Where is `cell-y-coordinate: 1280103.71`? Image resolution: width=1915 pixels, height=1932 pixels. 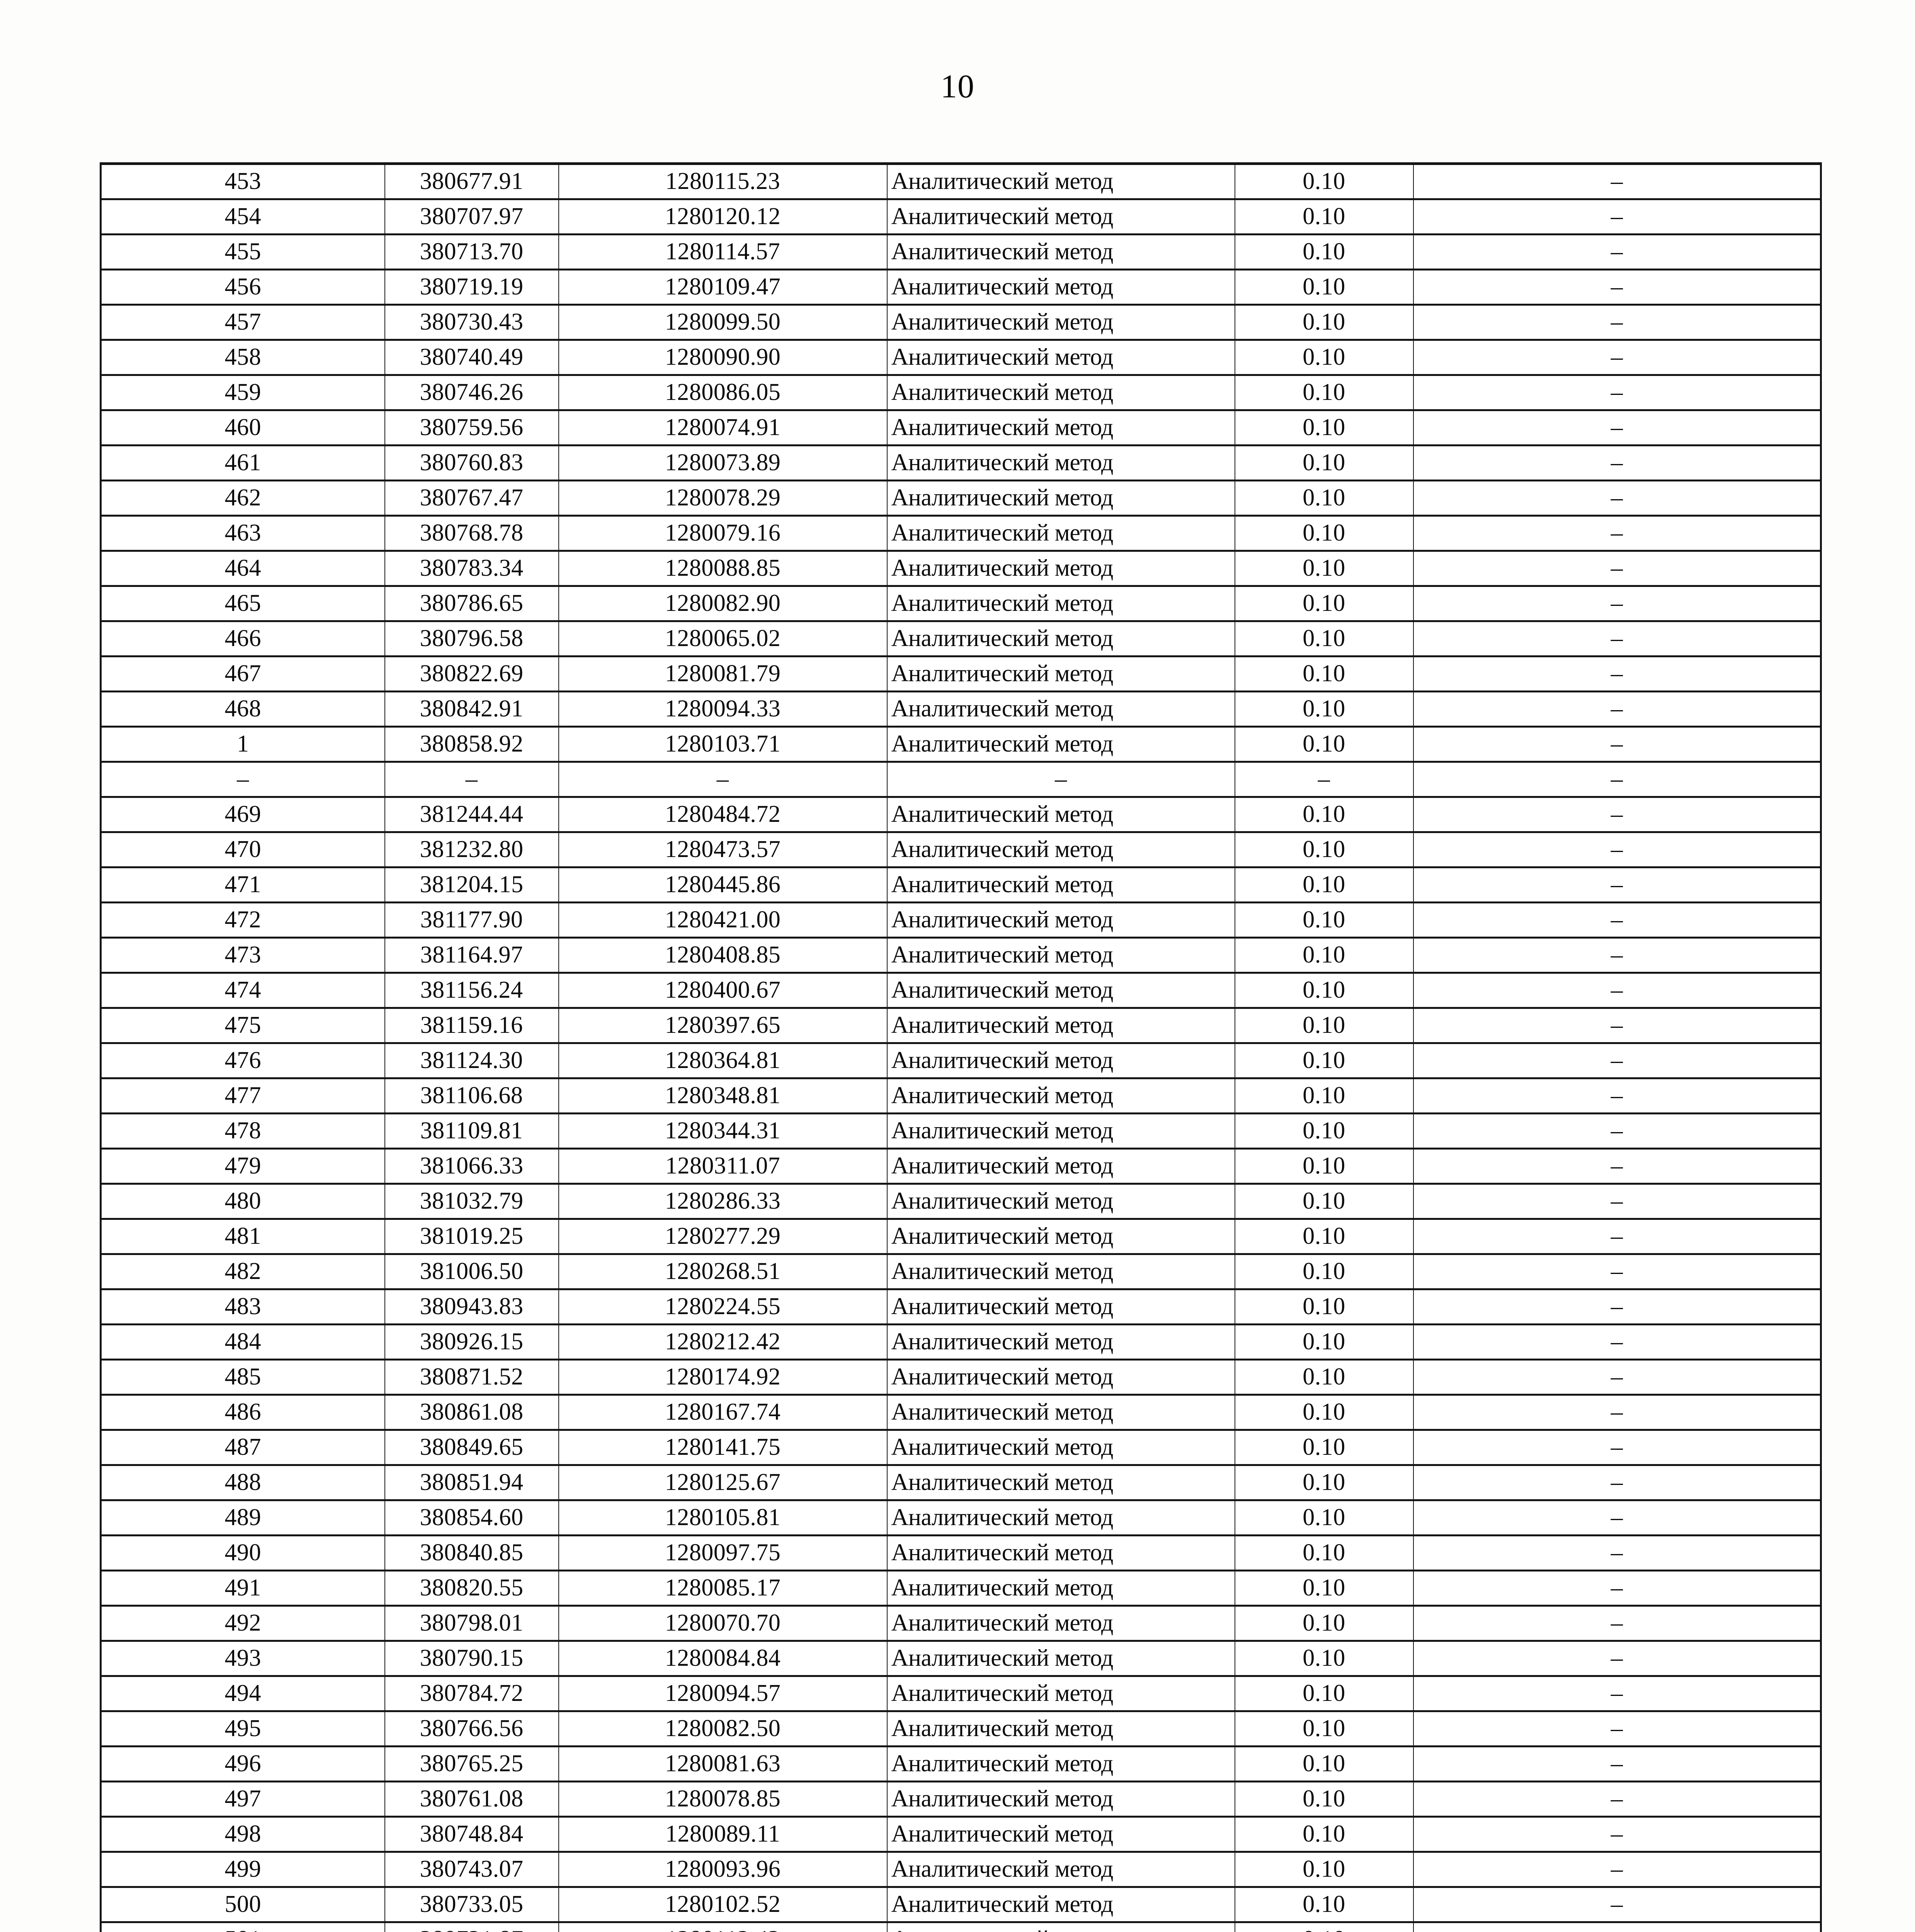
cell-y-coordinate: 1280103.71 is located at coordinates (723, 745).